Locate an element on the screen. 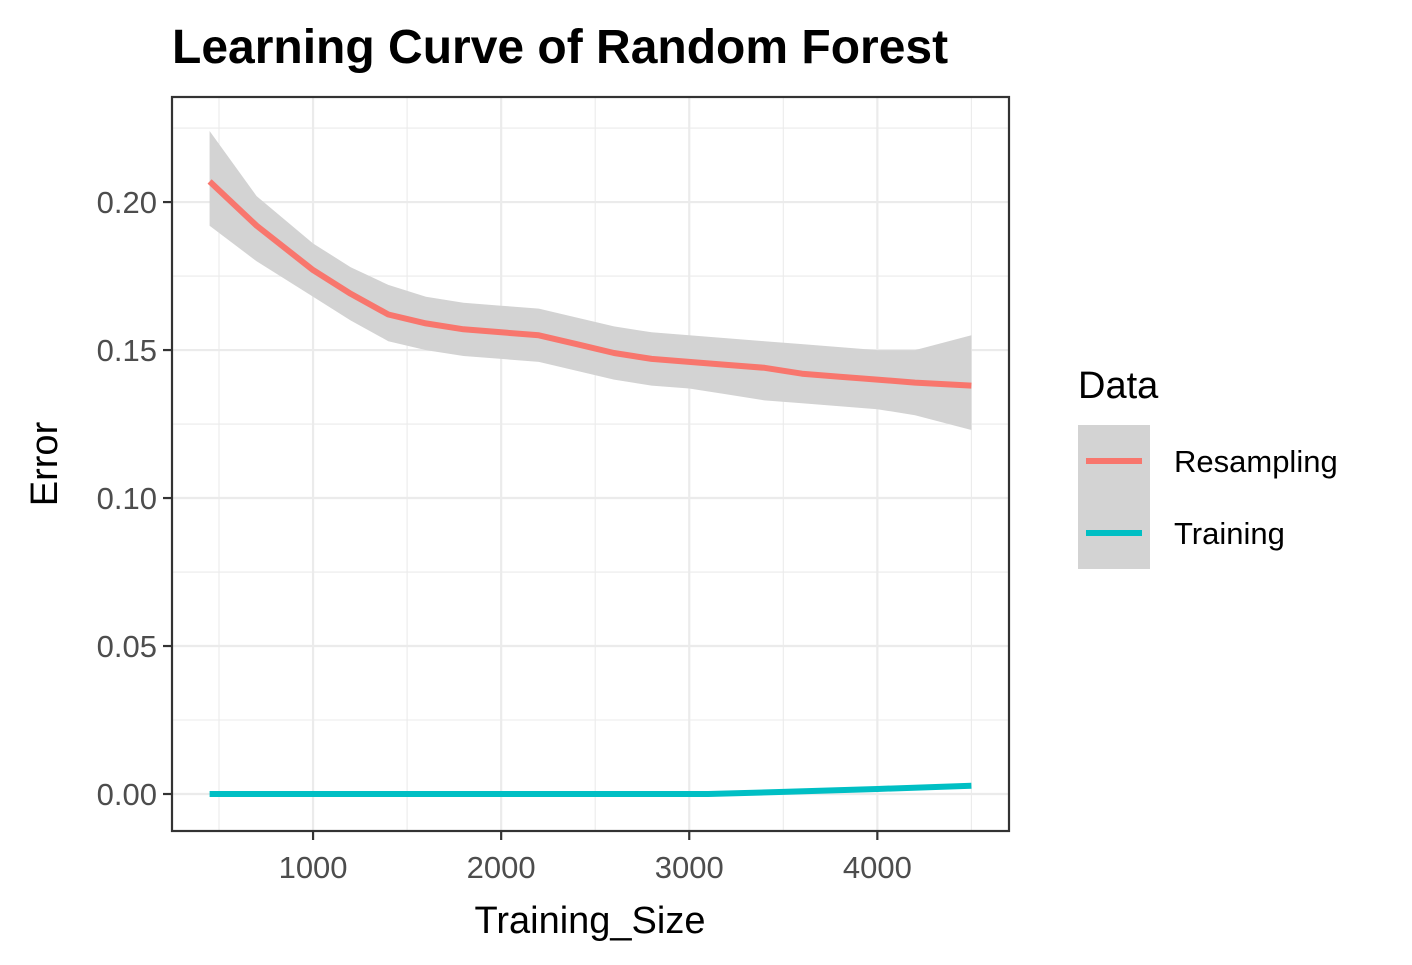 This screenshot has width=1412, height=965. series-line-resampling is located at coordinates (589, 284).